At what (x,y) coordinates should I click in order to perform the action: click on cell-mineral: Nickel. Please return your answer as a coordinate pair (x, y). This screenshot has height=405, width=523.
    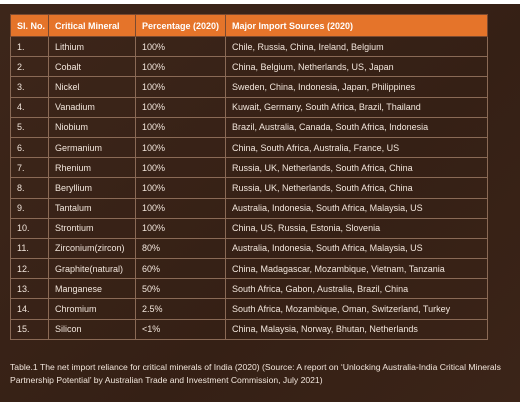
    Looking at the image, I should click on (92, 87).